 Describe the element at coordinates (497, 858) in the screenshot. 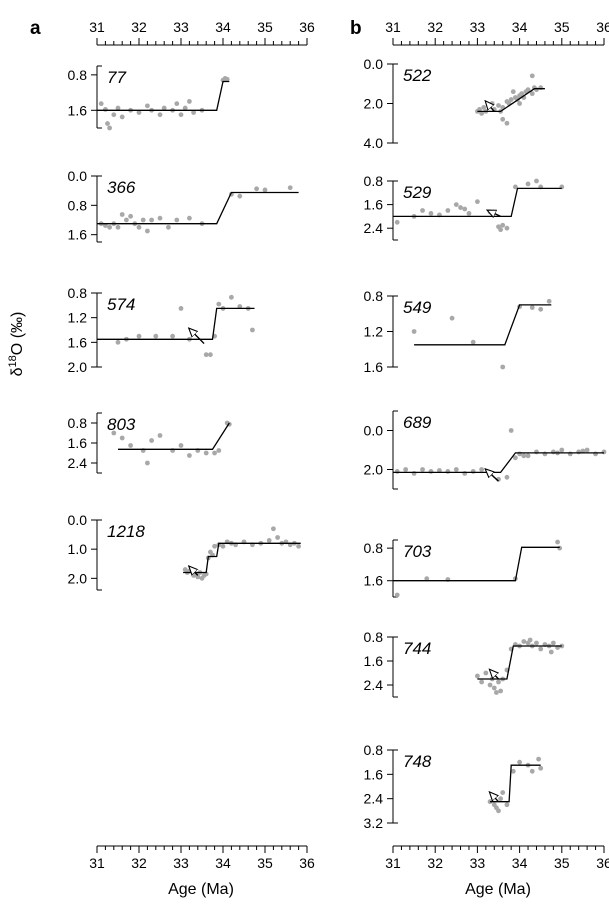

I see `bottom-x-axis-b: 31 32 33 34 35 36` at that location.